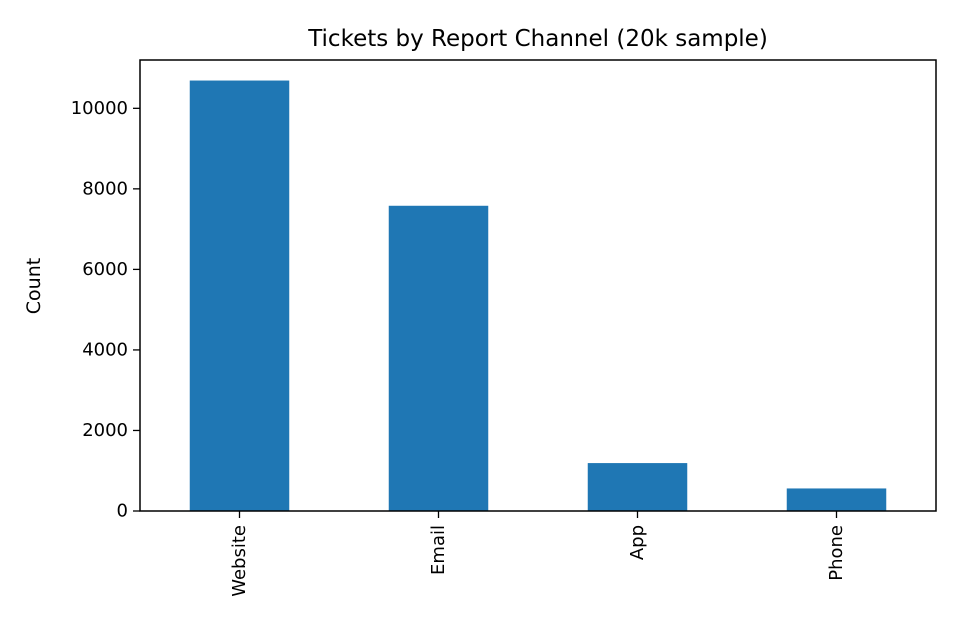  What do you see at coordinates (537, 39) in the screenshot?
I see `chart-title: Tickets by Report Channel (20k sample)` at bounding box center [537, 39].